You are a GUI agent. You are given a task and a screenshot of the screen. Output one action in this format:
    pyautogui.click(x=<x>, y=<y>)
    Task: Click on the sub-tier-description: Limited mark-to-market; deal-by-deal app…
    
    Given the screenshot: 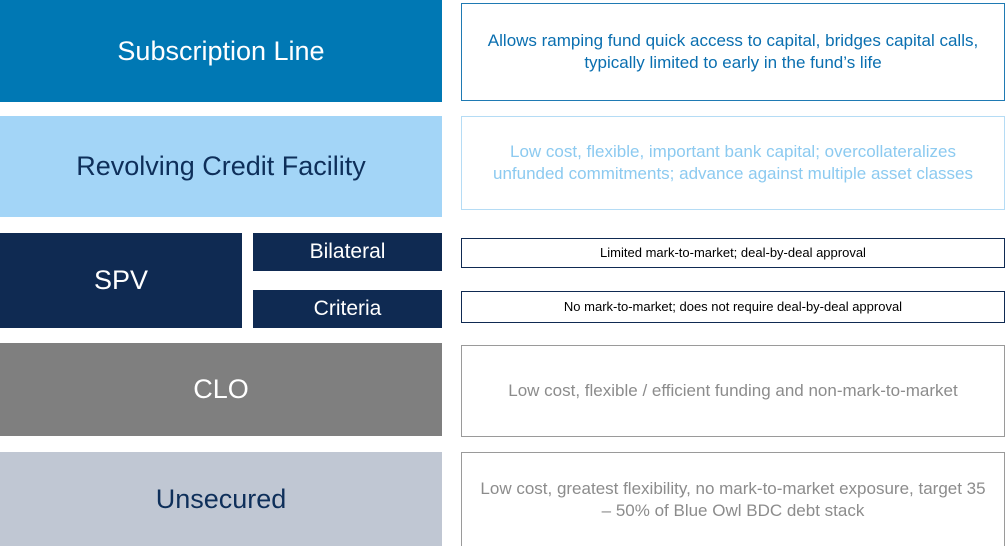 What is the action you would take?
    pyautogui.click(x=733, y=253)
    